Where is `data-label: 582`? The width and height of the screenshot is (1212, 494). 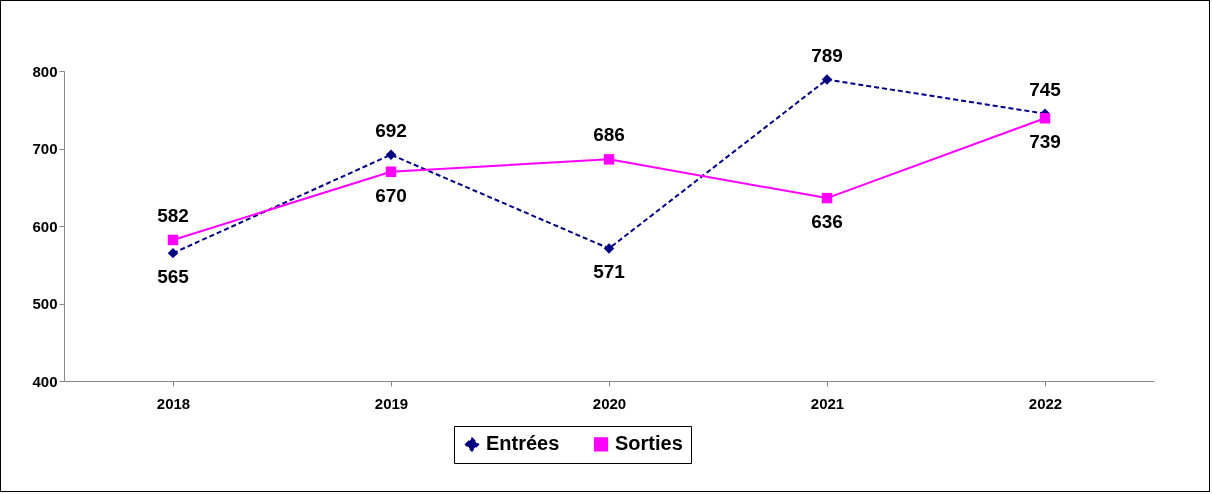
data-label: 582 is located at coordinates (173, 215).